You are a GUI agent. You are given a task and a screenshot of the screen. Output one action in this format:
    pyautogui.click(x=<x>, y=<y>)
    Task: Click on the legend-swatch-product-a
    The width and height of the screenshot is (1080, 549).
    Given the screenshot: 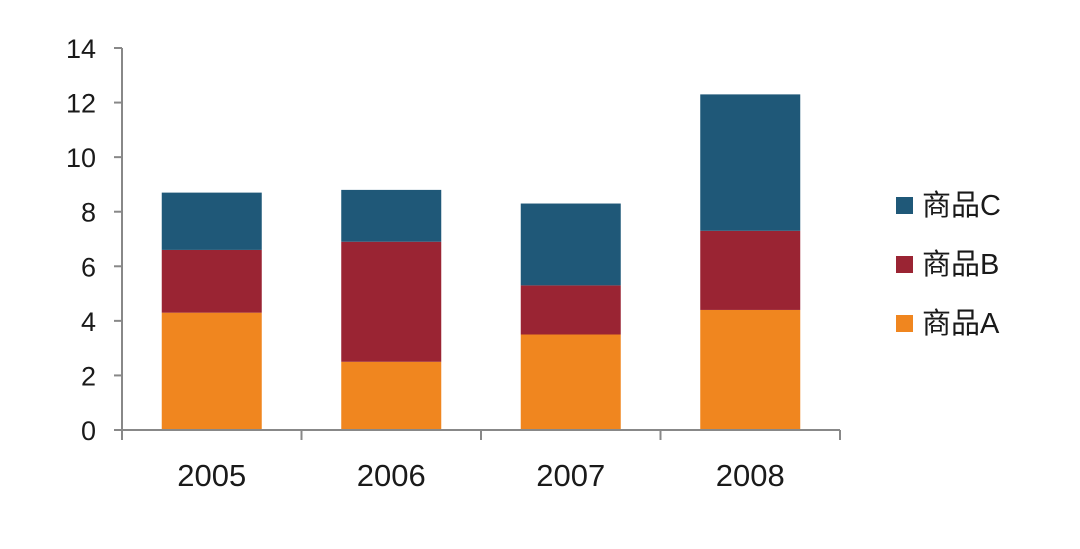 What is the action you would take?
    pyautogui.click(x=904, y=323)
    